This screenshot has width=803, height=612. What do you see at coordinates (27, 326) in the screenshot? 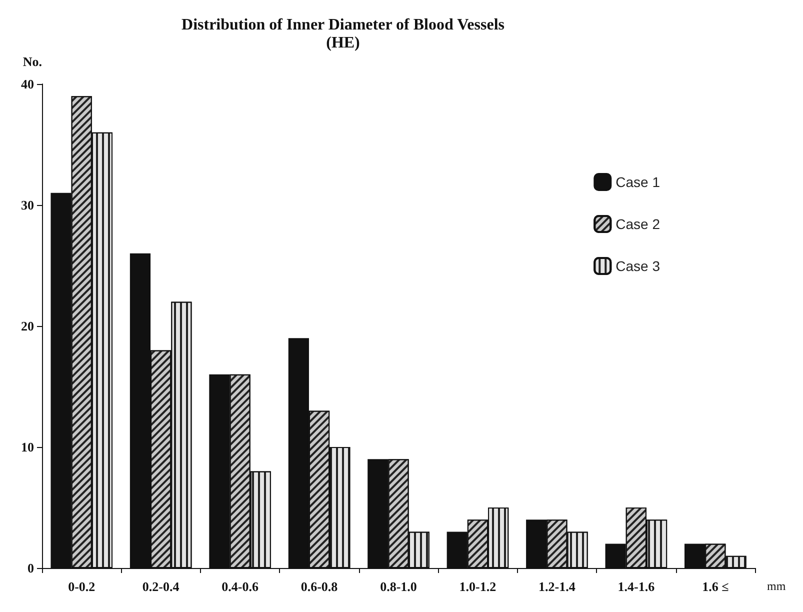
I see `y-tick-label: 20` at bounding box center [27, 326].